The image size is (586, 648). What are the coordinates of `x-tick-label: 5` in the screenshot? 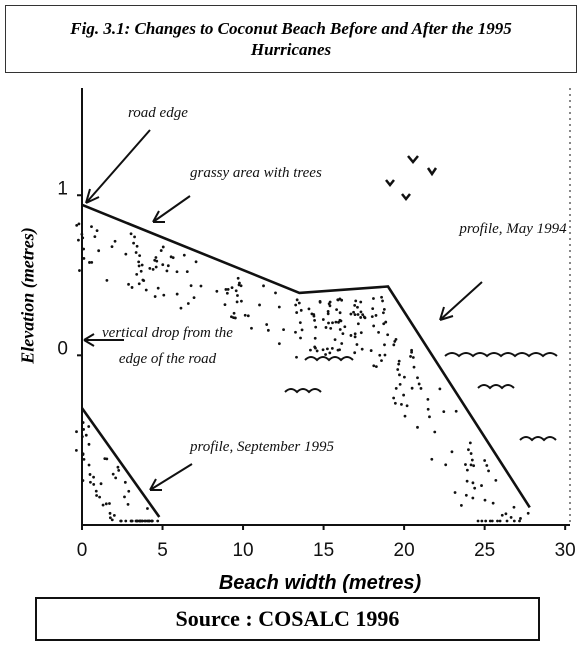 It's located at (162, 550).